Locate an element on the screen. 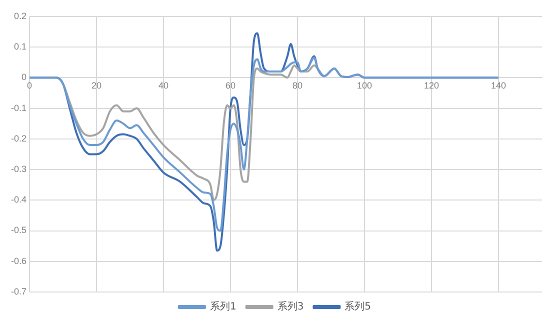 This screenshot has width=554, height=330. x-tick-label: 20 is located at coordinates (96, 85).